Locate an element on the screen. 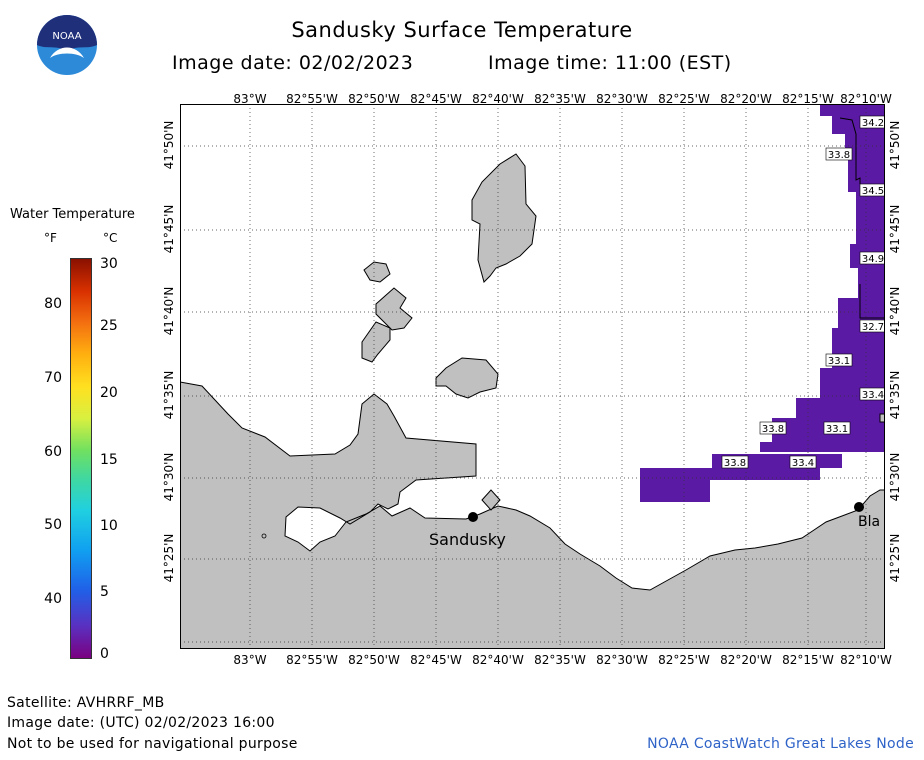  legend-title: Water Temperature is located at coordinates (72, 214).